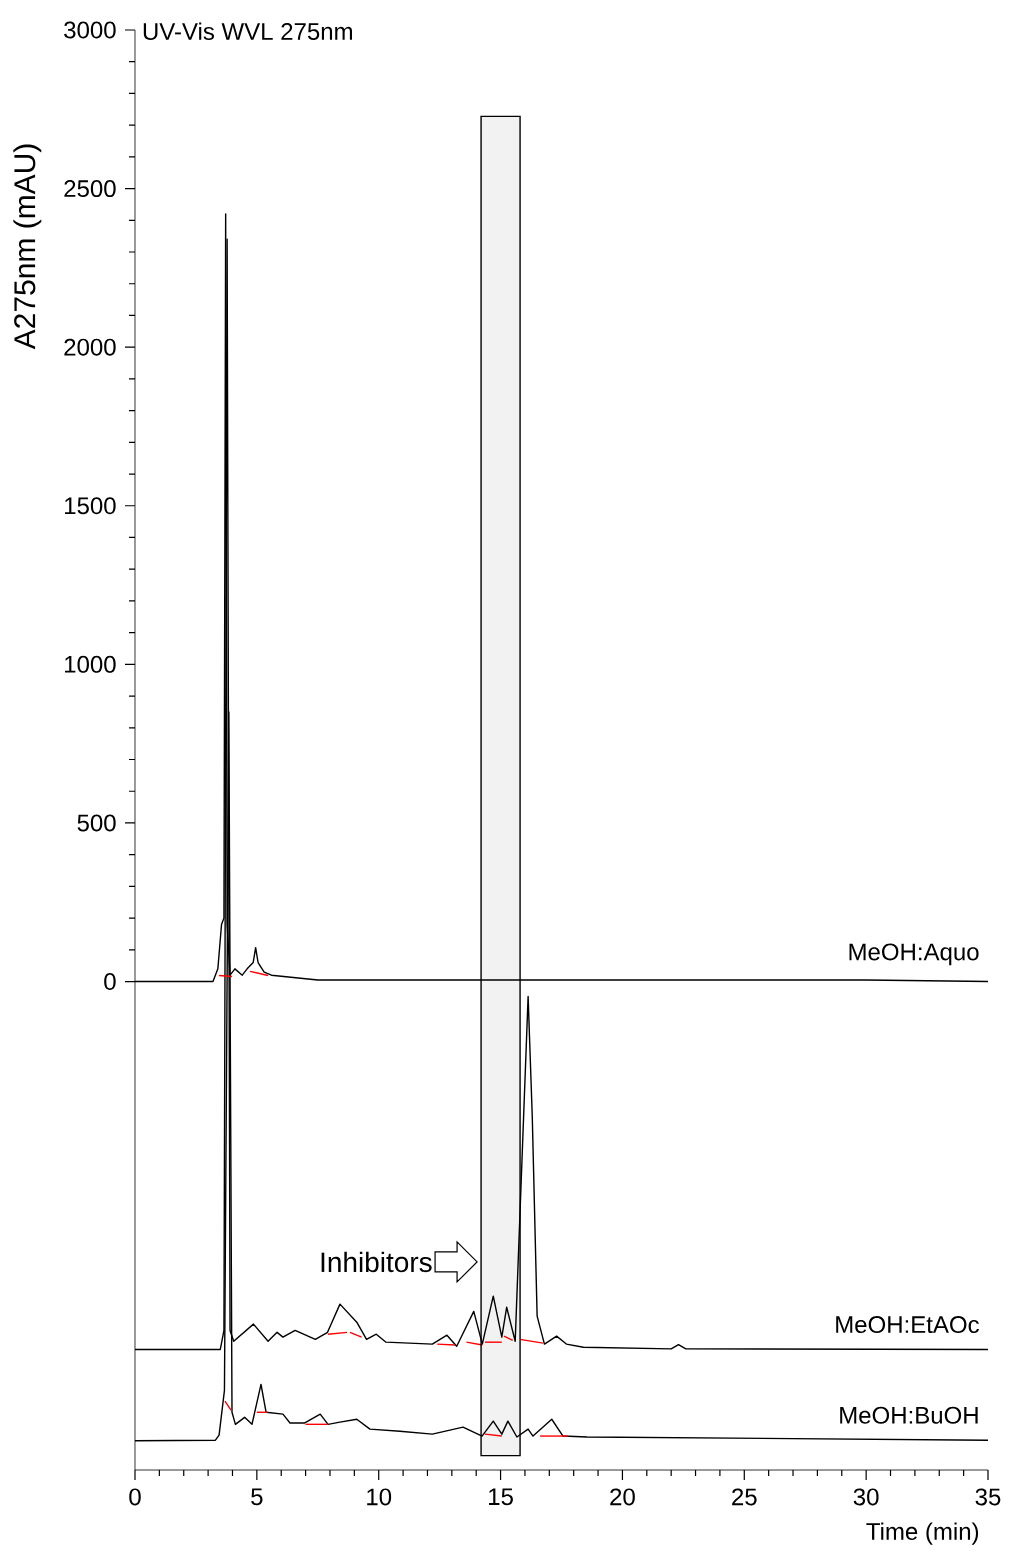 Image resolution: width=1024 pixels, height=1565 pixels. I want to click on series-label: MeOH:Aquo, so click(914, 954).